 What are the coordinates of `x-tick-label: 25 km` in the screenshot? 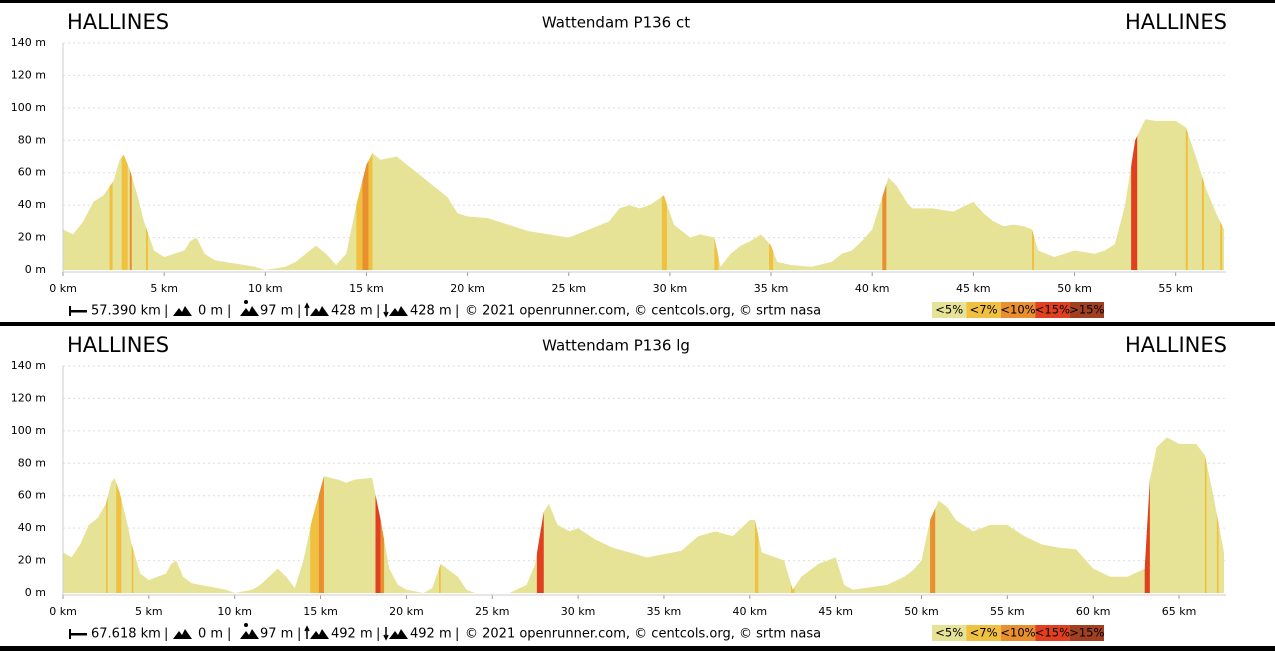 It's located at (568, 288).